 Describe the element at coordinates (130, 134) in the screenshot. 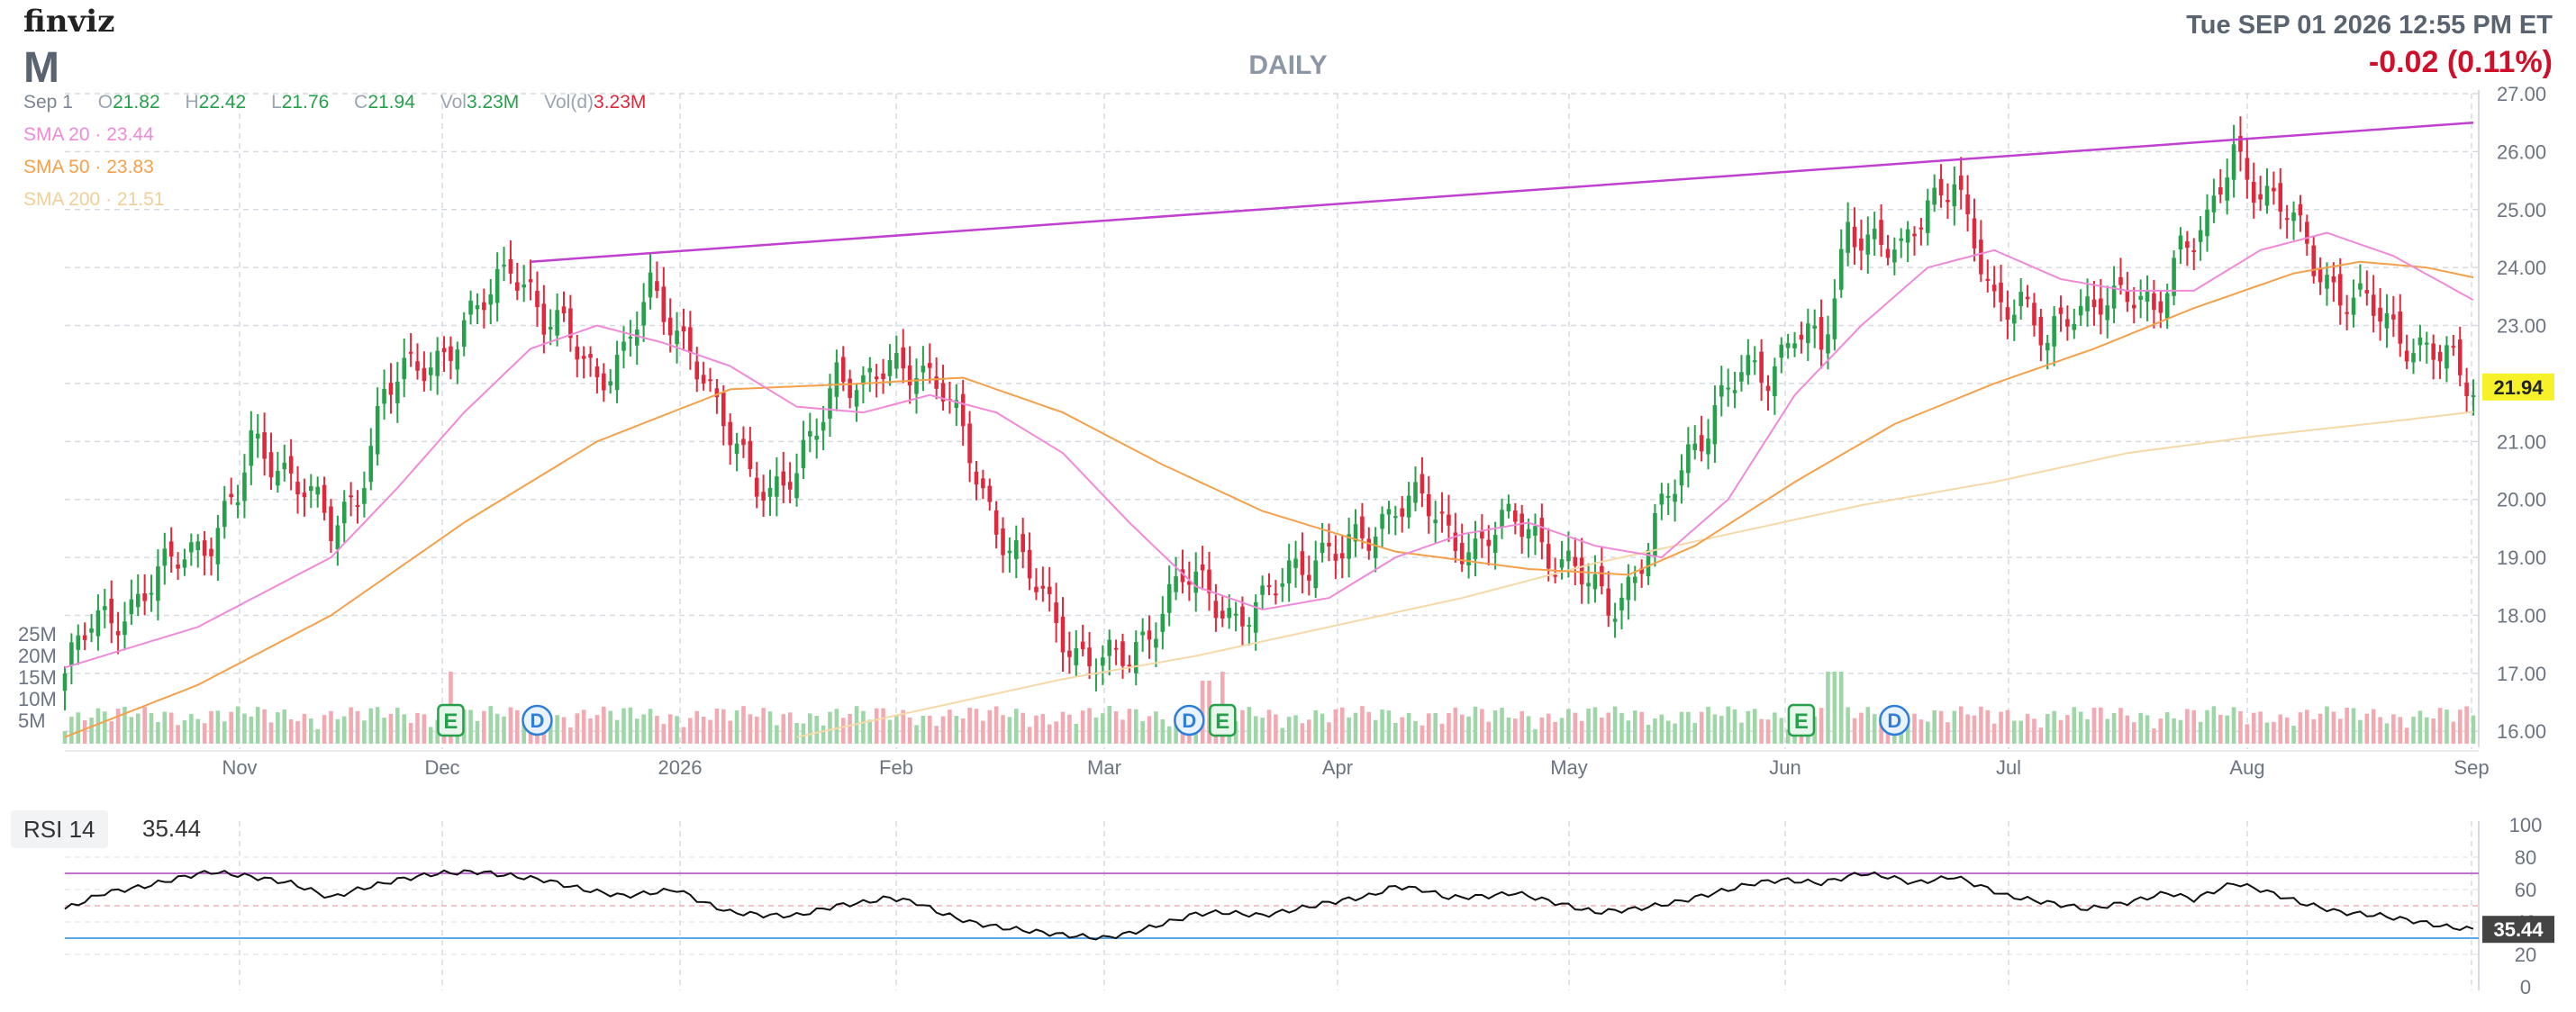

I see `sma20-value: 23.44` at that location.